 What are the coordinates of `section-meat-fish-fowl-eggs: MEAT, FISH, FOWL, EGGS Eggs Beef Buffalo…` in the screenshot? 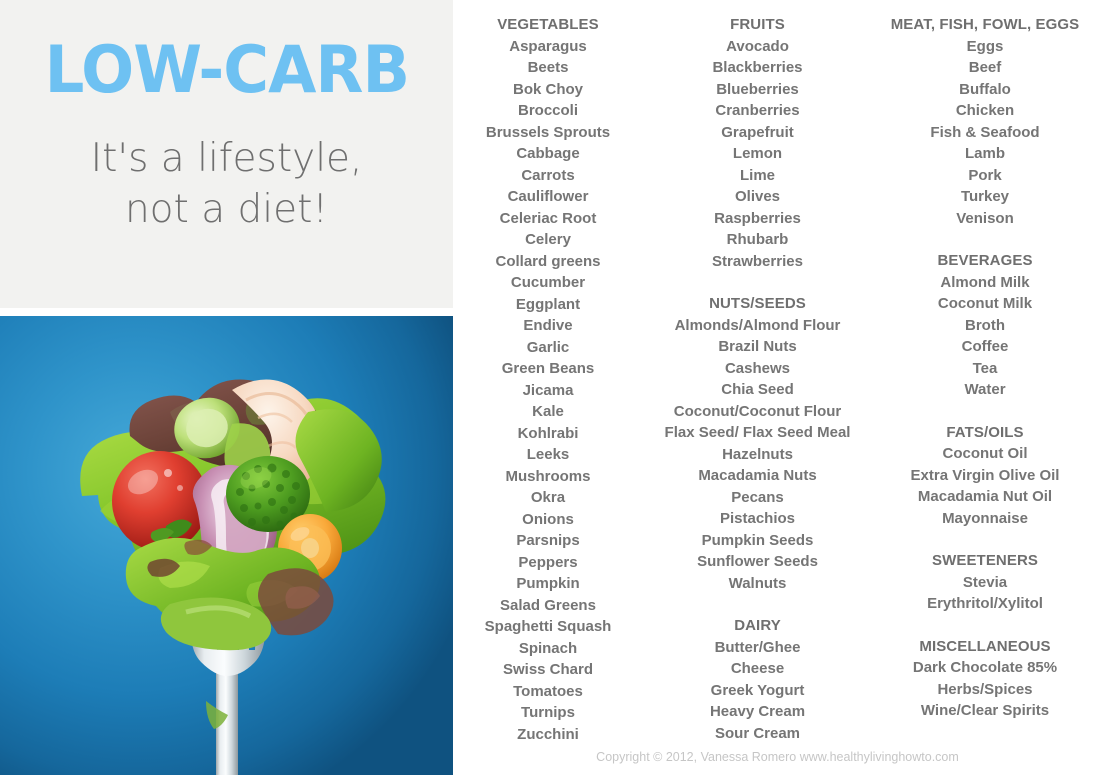 It's located at (985, 121).